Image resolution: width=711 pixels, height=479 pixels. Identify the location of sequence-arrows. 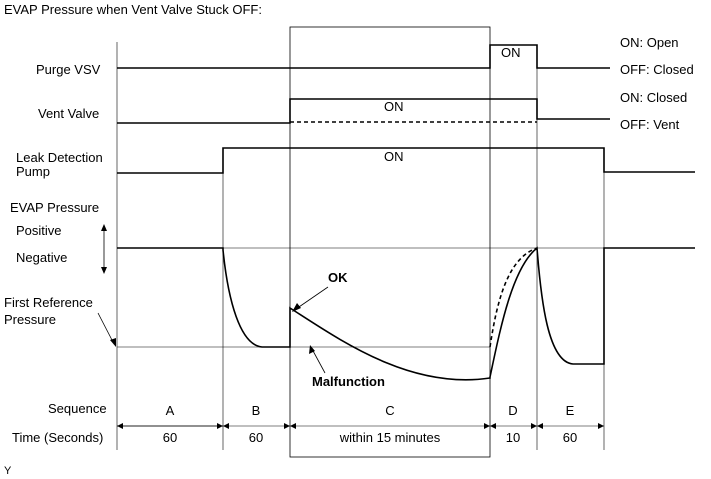
(360, 426).